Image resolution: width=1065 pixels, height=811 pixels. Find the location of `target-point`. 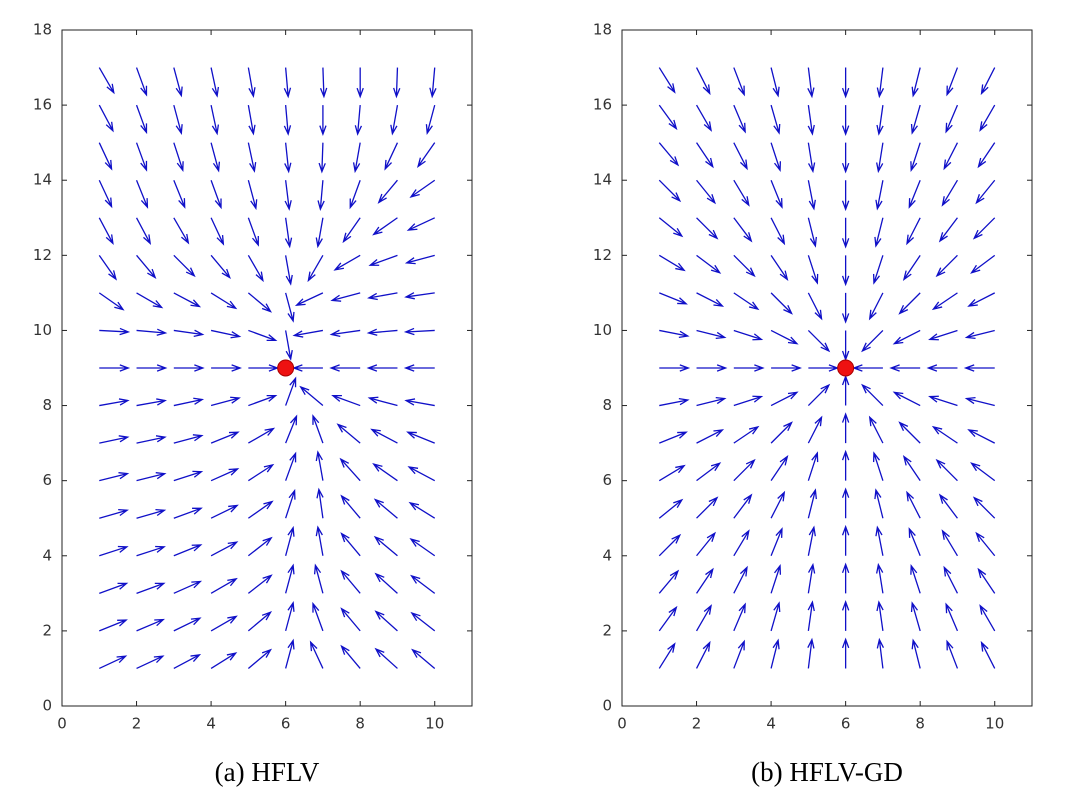

target-point is located at coordinates (846, 368).